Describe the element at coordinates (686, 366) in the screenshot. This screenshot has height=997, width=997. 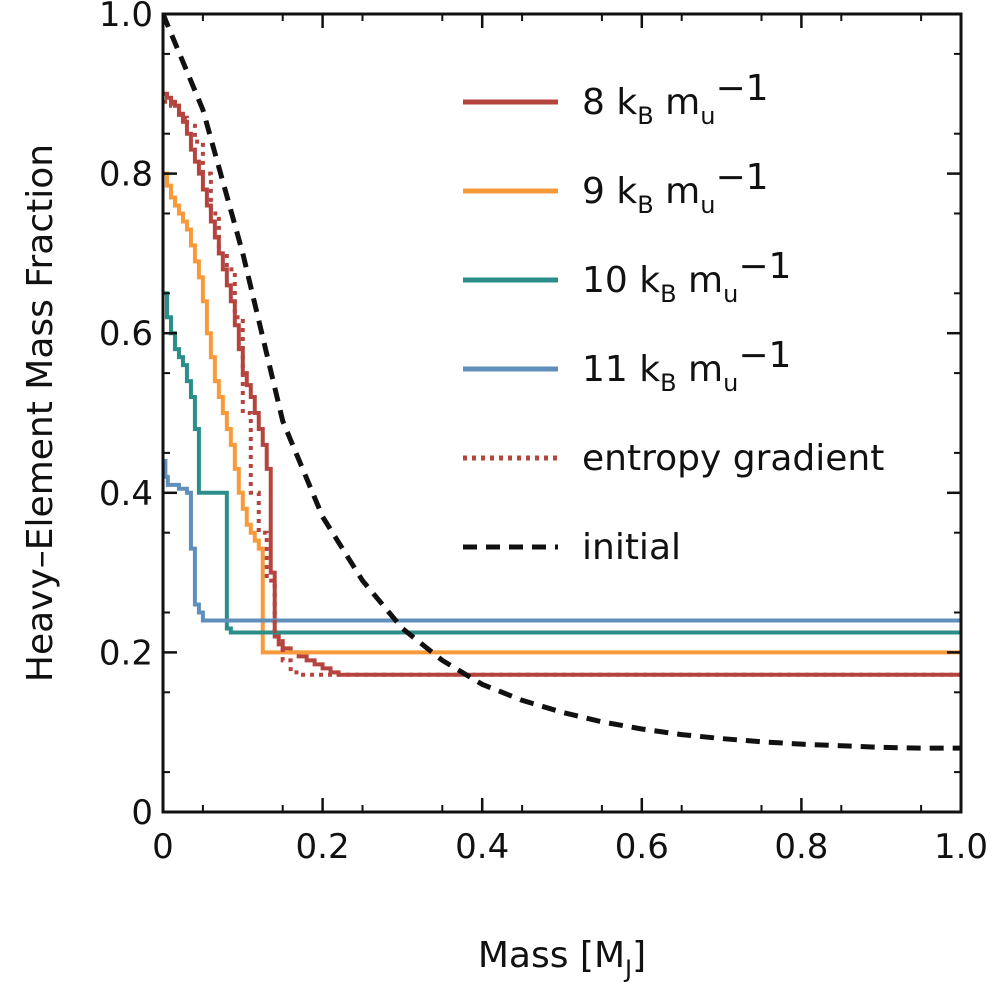
I see `legend-label-3: 11 kB mu−1` at that location.